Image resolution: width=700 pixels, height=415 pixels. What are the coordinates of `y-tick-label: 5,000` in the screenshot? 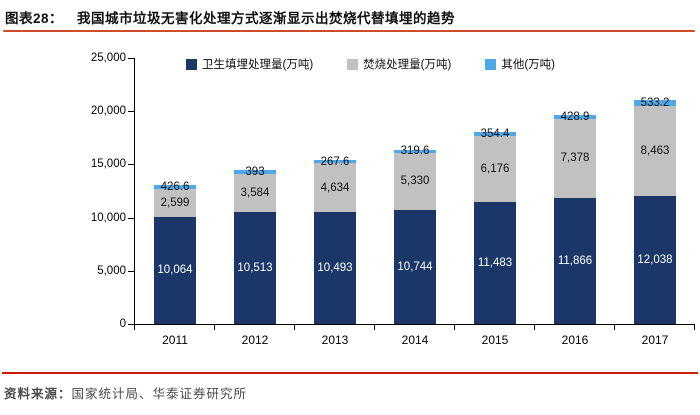 It's located at (111, 270).